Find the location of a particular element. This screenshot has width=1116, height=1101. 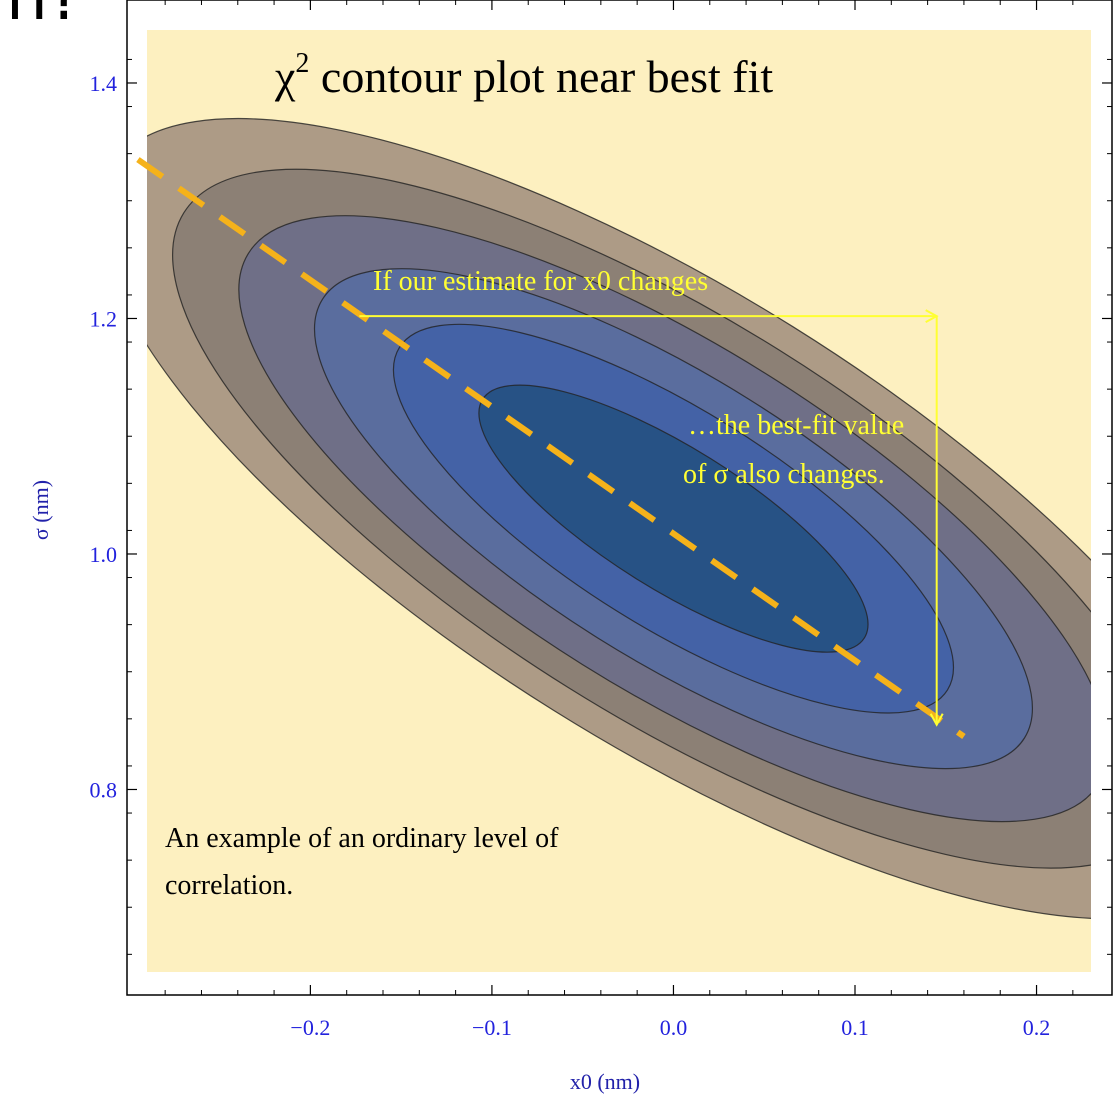

title-superscript: 2 is located at coordinates (302, 63).